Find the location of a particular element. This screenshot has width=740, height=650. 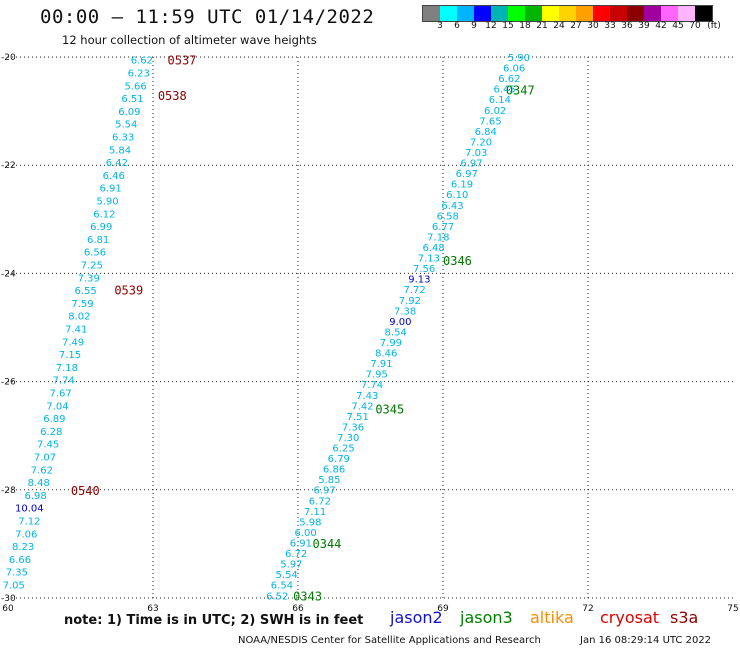

pass-time-label: 0538 is located at coordinates (172, 96).